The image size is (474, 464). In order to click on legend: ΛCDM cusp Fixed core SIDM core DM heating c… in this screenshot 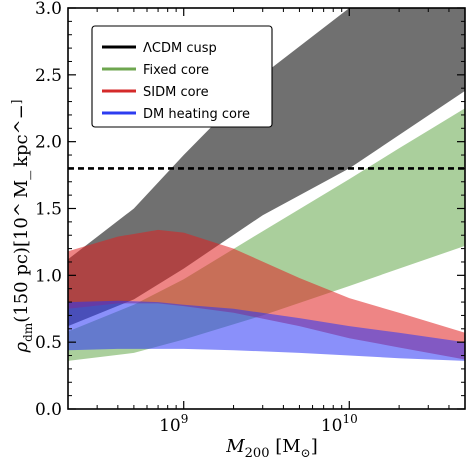, I will do `click(182, 76)`.